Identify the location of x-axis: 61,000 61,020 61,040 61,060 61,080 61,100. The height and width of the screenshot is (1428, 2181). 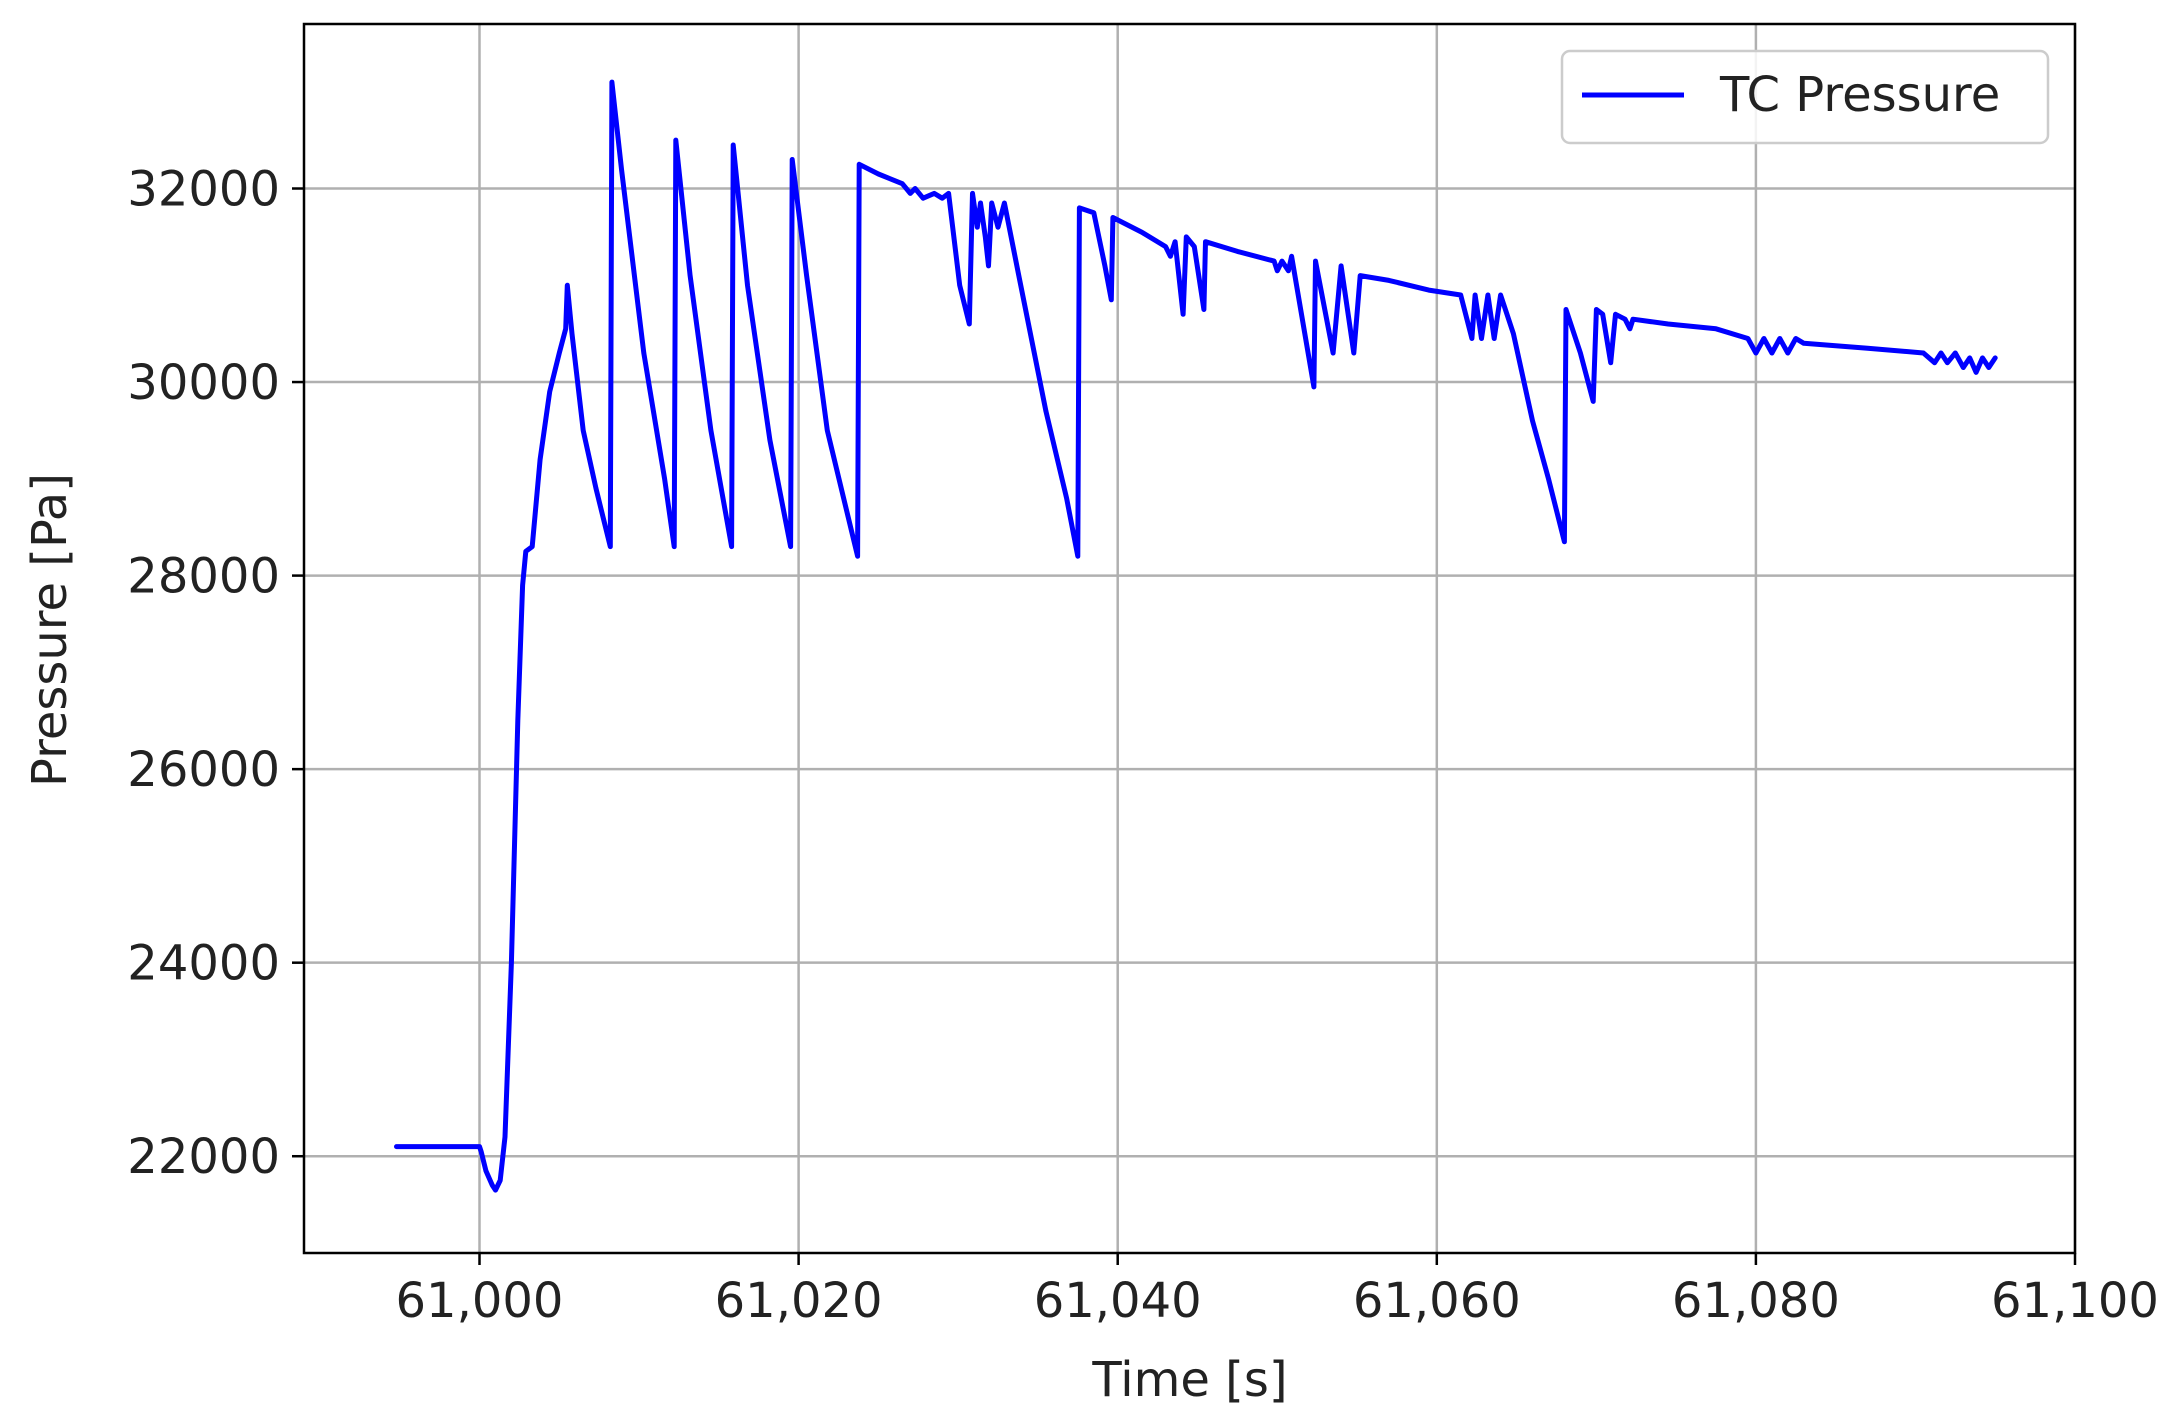
(1277, 1291).